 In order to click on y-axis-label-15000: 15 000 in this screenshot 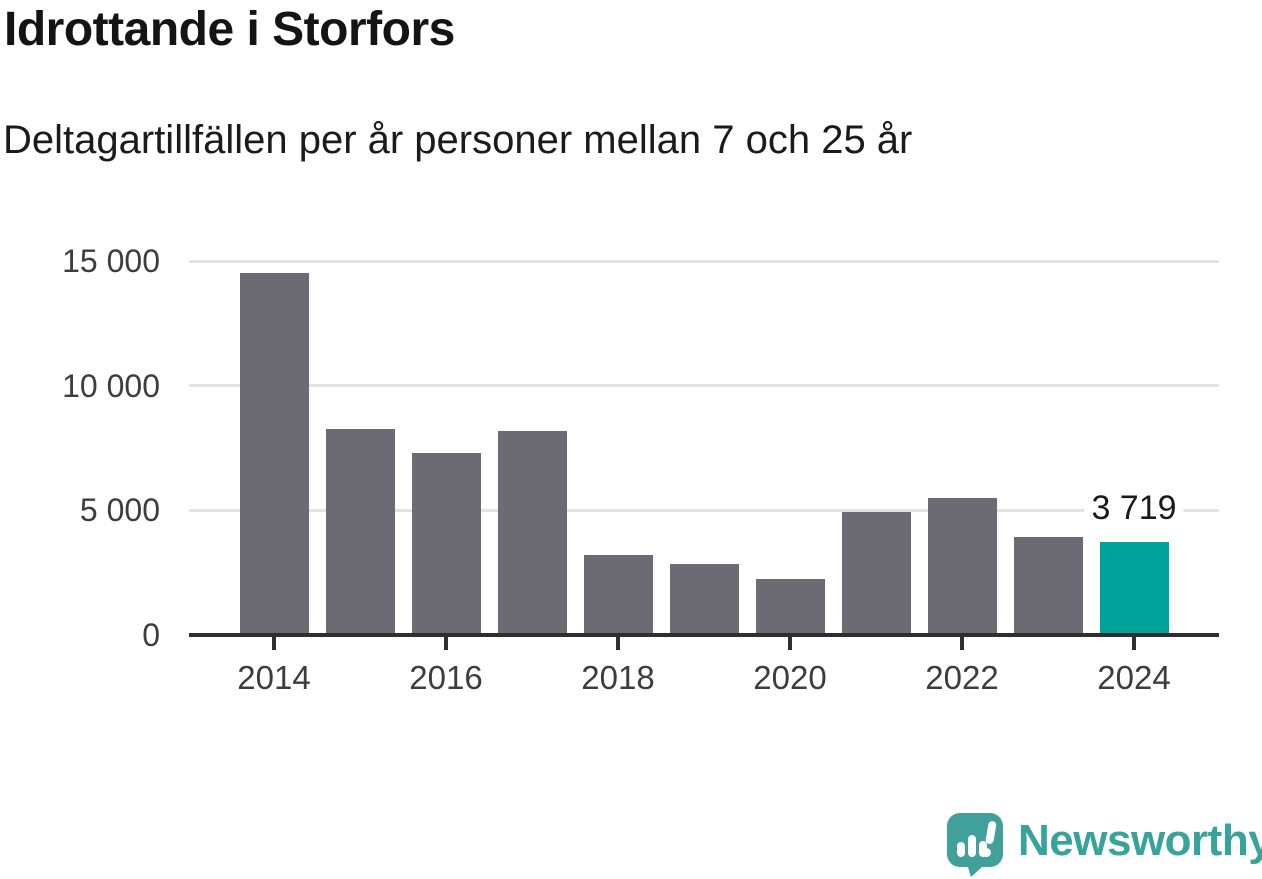, I will do `click(111, 261)`.